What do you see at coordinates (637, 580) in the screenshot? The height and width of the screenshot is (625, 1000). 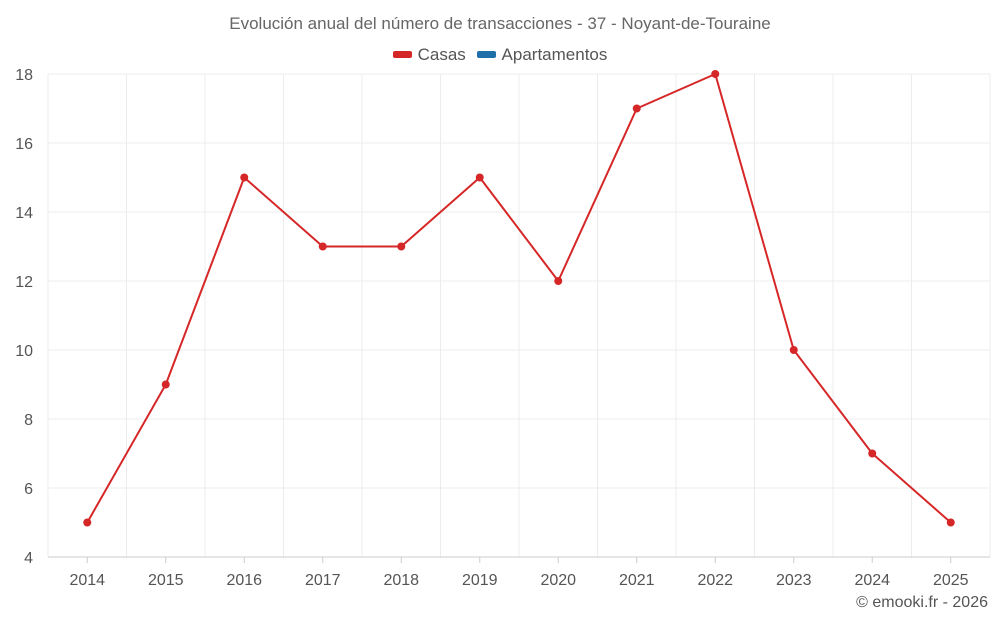 I see `x-tick-label: 2021` at bounding box center [637, 580].